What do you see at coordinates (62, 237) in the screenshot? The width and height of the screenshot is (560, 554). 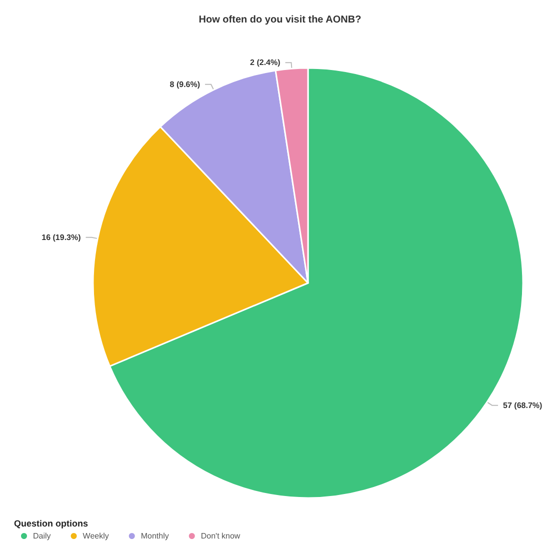 I see `data-label: 16 (19.3%)` at bounding box center [62, 237].